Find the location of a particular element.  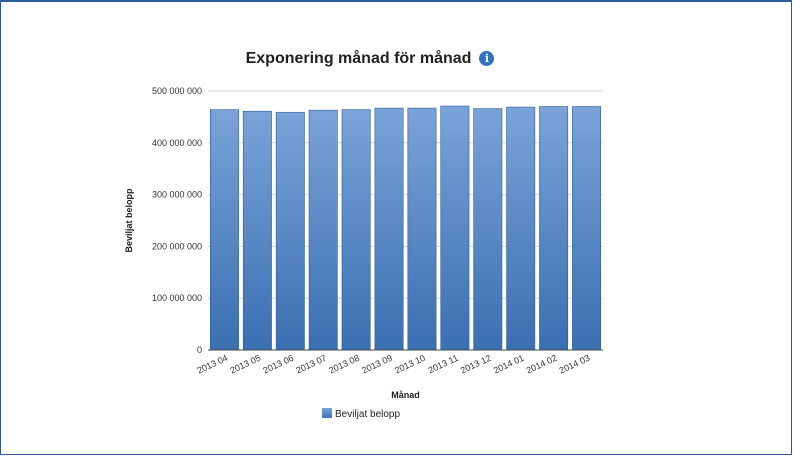

y-axis-title: Beviljat belopp is located at coordinates (129, 220).